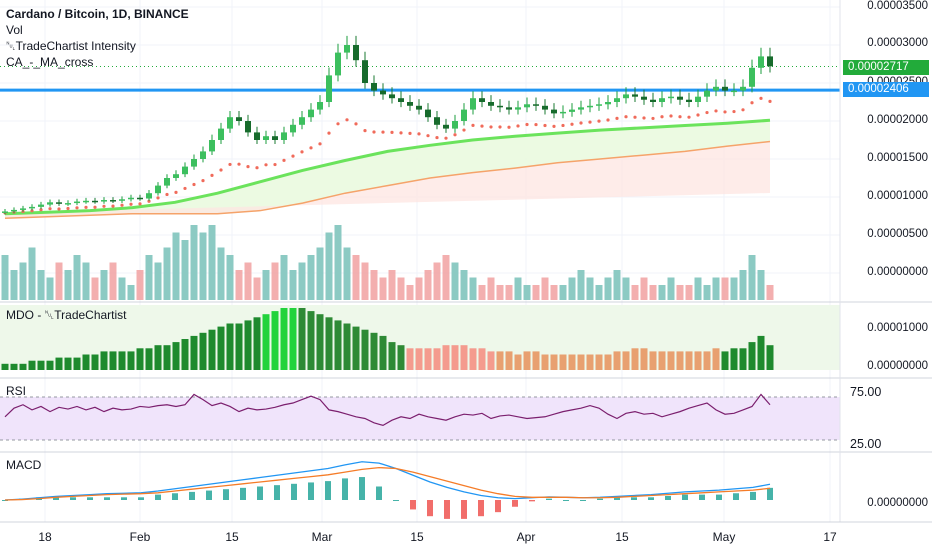  I want to click on price-tick: 0.00000500, so click(897, 234).